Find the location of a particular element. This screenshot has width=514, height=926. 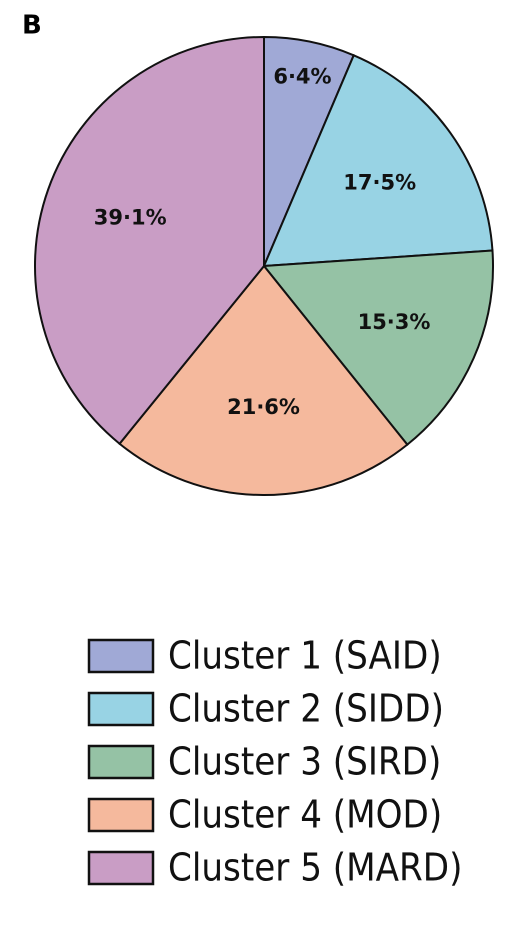

legend-label: Cluster 3 (SIRD) is located at coordinates (304, 762).